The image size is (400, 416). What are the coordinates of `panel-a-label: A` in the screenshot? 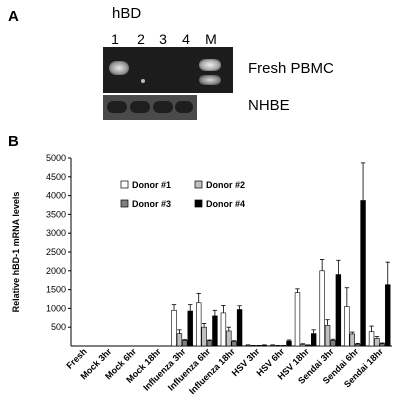 It's located at (13, 16).